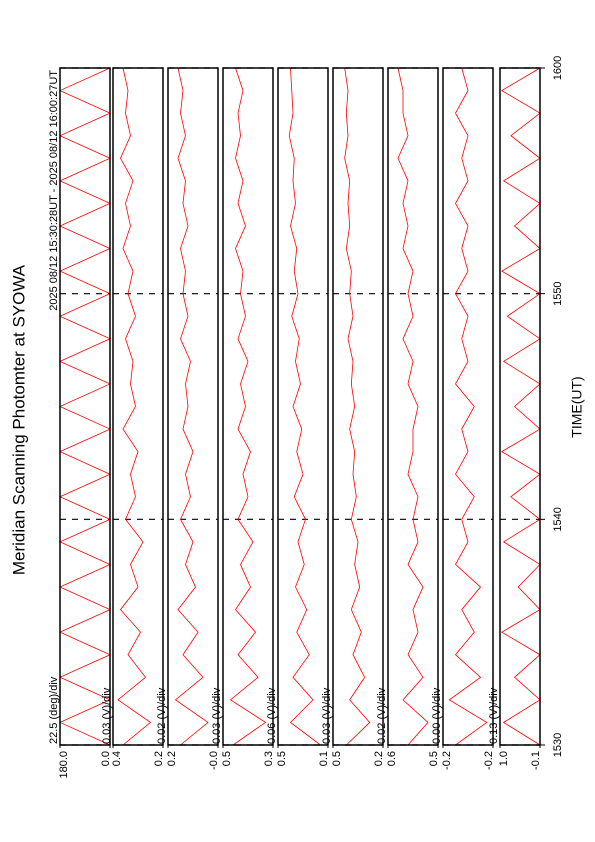 The image size is (595, 842). I want to click on y-tick-label: 0.4, so click(117, 758).